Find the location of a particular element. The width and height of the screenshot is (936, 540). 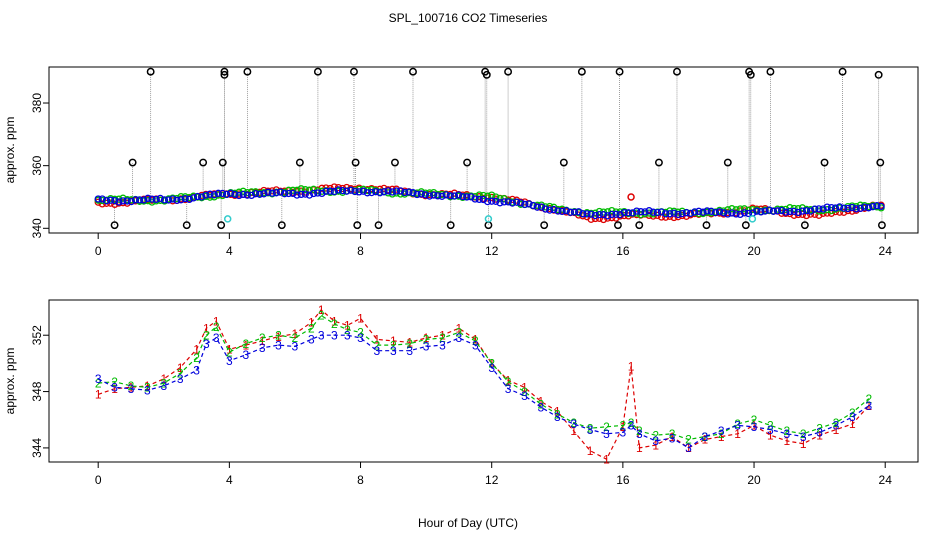

y-tick-label: 360 is located at coordinates (37, 165).